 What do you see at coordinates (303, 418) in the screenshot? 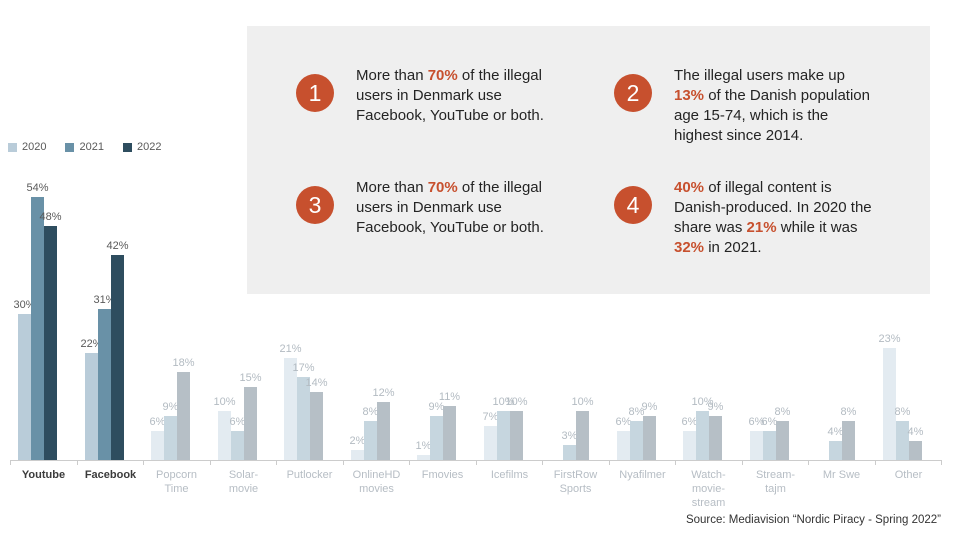
I see `bar-putlocker-2021` at bounding box center [303, 418].